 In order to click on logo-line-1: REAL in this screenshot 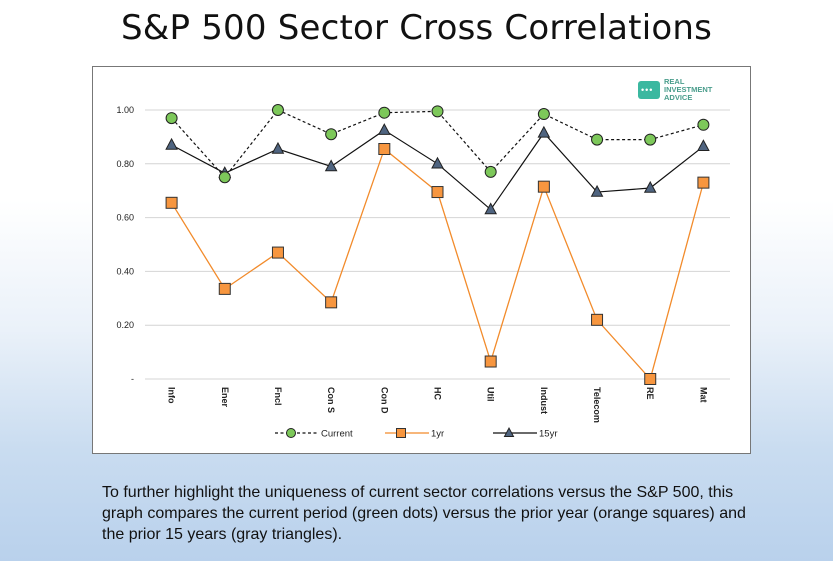, I will do `click(674, 81)`.